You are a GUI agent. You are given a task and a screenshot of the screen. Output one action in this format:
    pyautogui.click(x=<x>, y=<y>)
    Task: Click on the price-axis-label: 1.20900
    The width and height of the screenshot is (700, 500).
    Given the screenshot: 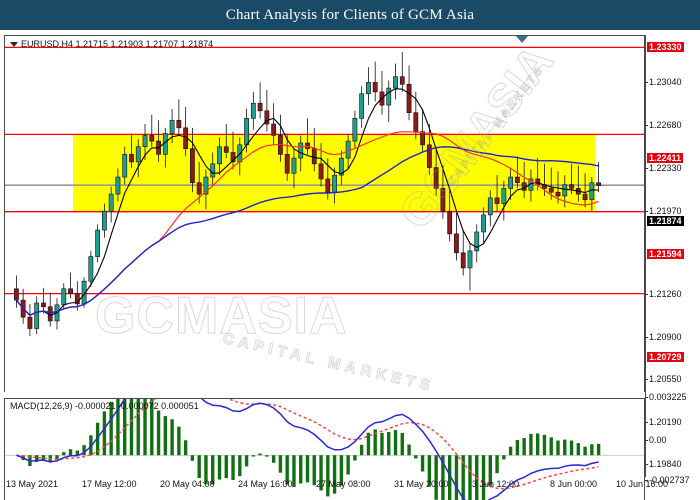 What is the action you would take?
    pyautogui.click(x=665, y=337)
    